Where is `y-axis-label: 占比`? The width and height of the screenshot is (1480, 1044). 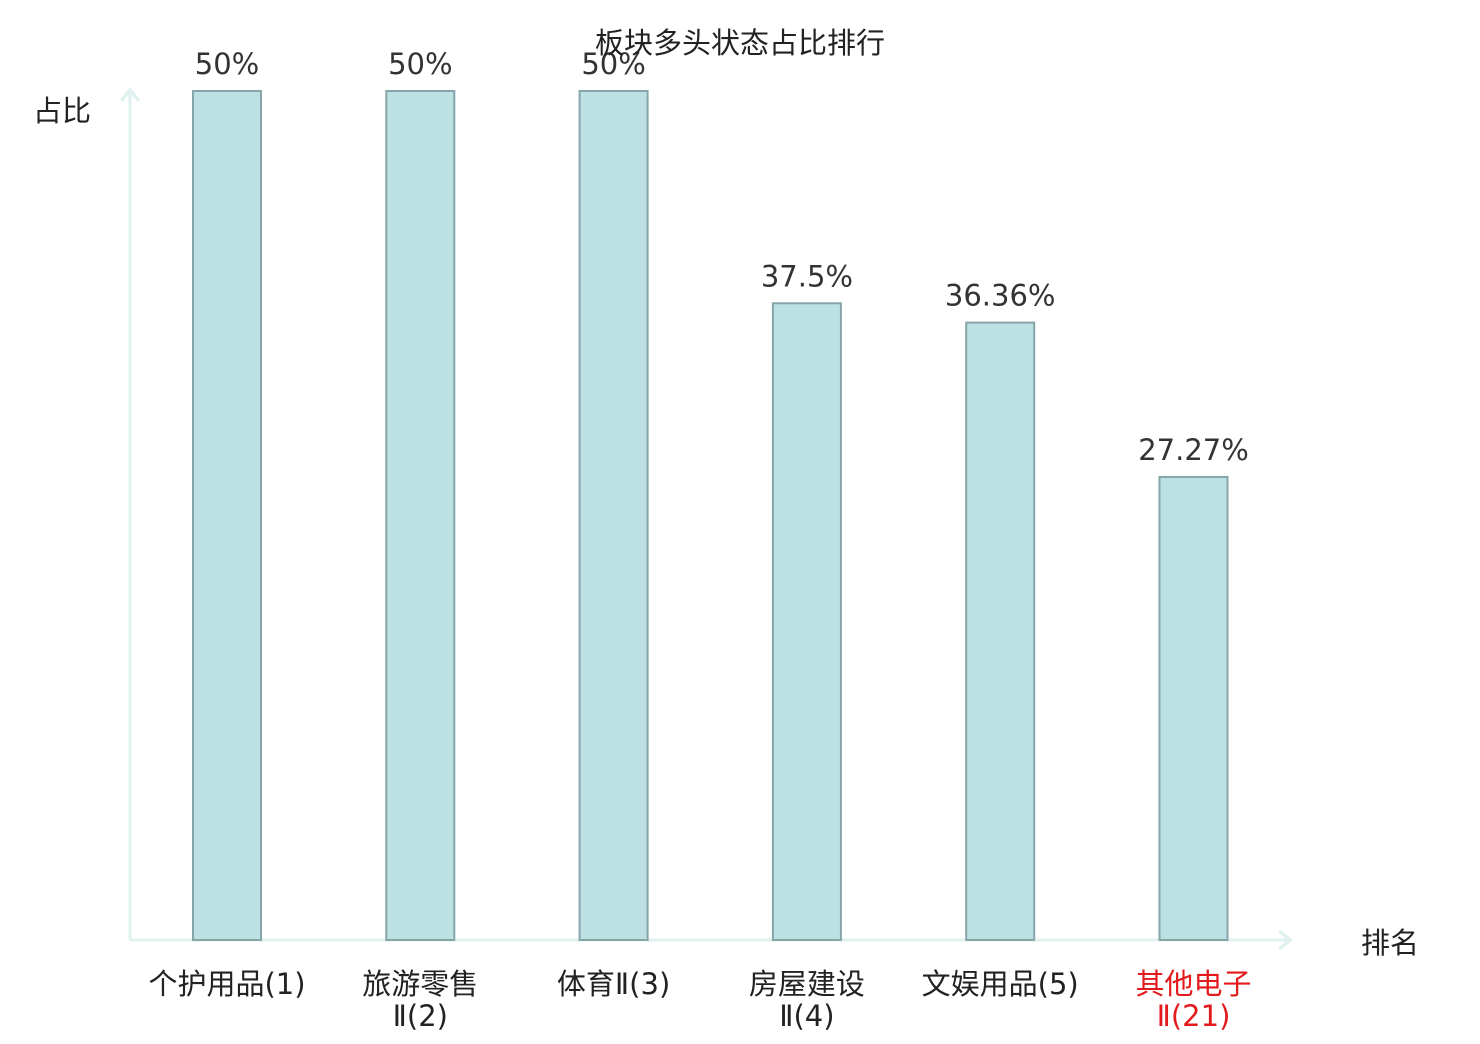
y-axis-label: 占比 is located at coordinates (62, 111).